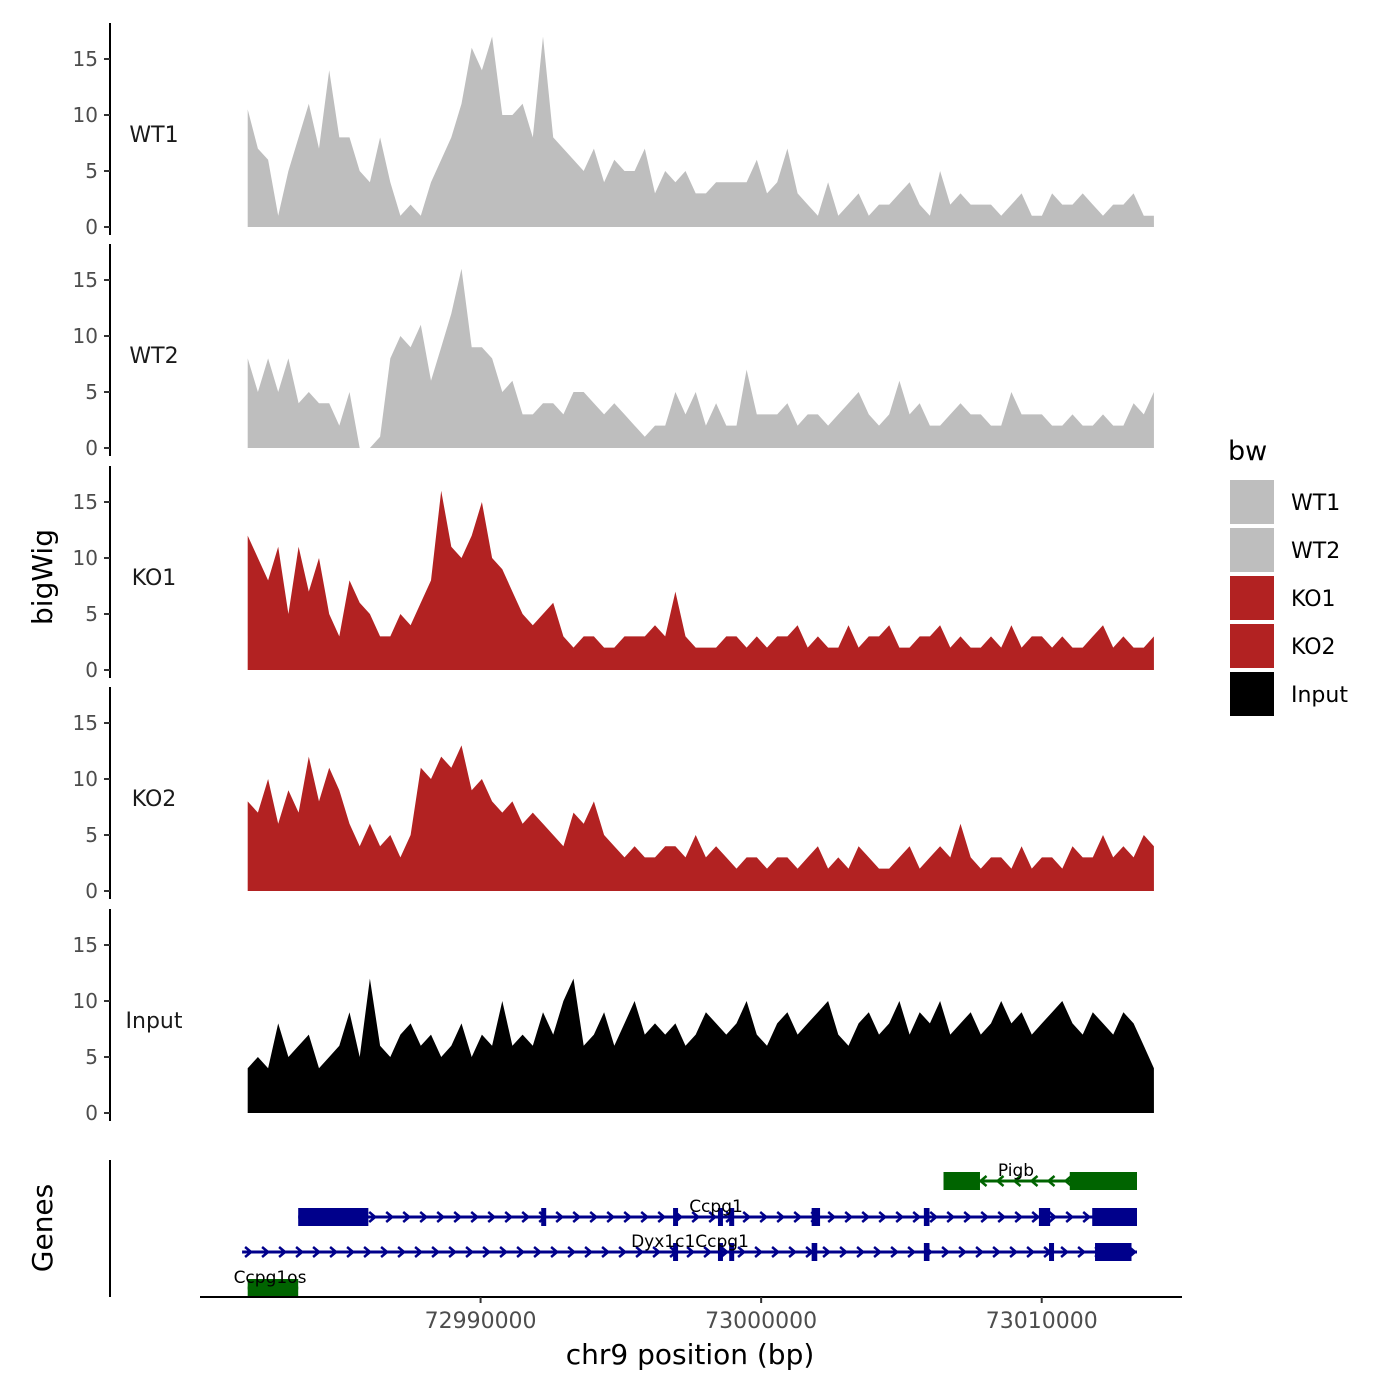  What do you see at coordinates (270, 1278) in the screenshot?
I see `gene-label: Ccpg1os` at bounding box center [270, 1278].